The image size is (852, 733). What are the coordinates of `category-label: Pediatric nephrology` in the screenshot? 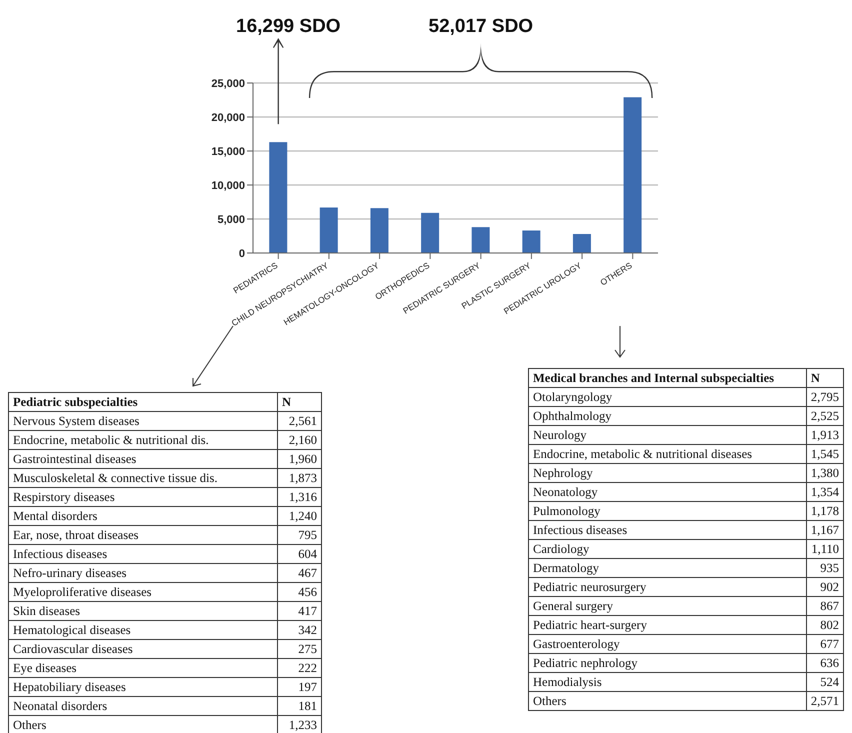 It's located at (667, 663).